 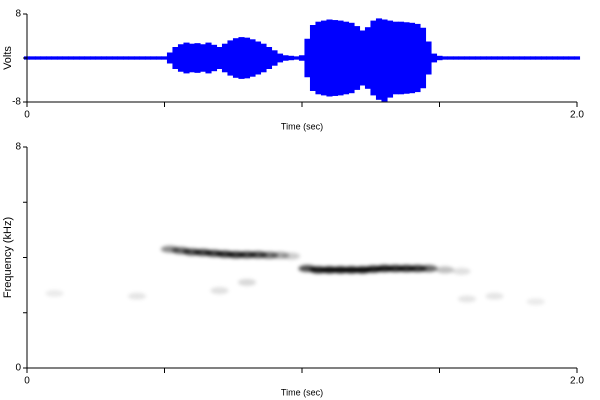 What do you see at coordinates (577, 115) in the screenshot?
I see `x-tick-label: 2.0` at bounding box center [577, 115].